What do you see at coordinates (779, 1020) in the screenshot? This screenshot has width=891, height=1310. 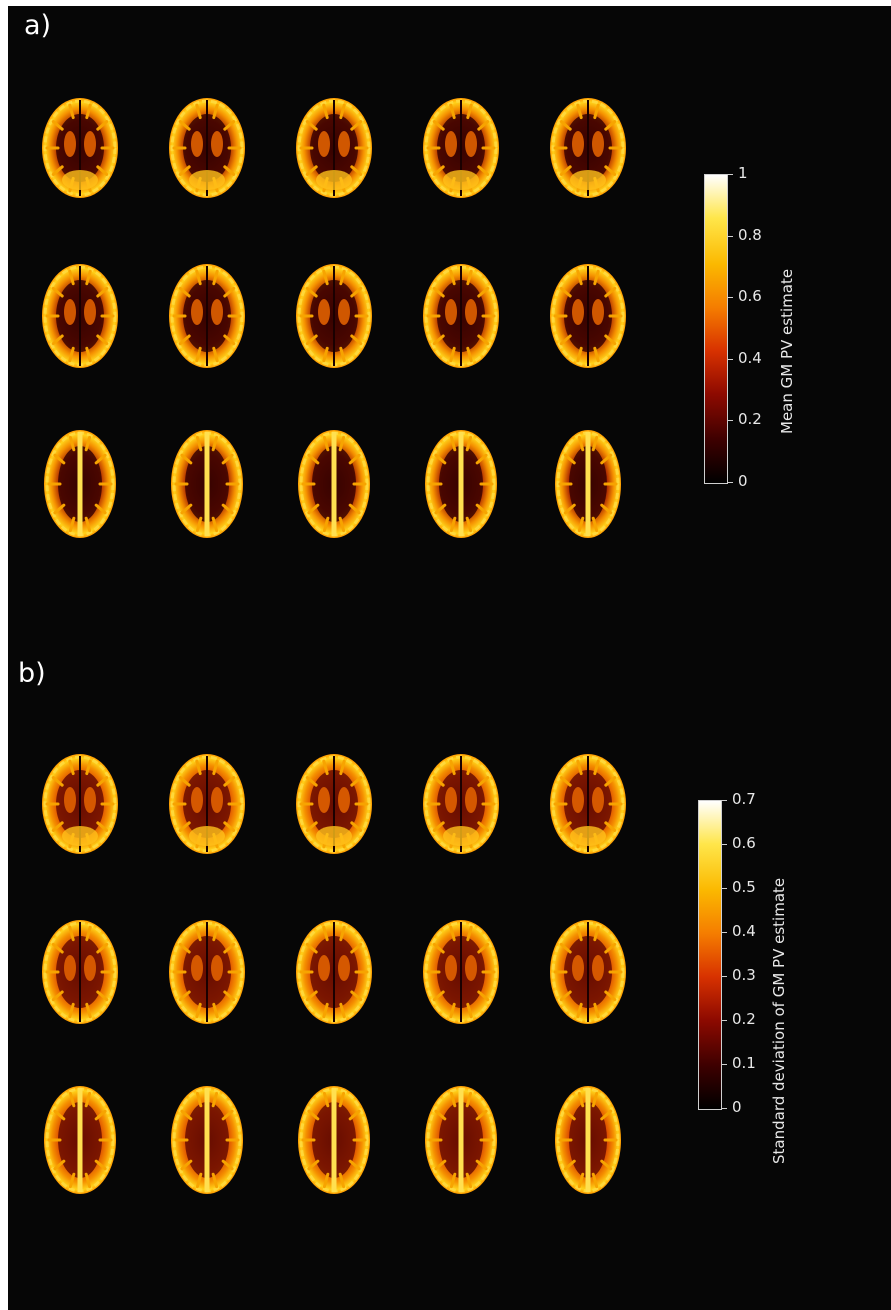 I see `panel-b-colorbar-title: Standard deviation of GM PV estimate` at bounding box center [779, 1020].